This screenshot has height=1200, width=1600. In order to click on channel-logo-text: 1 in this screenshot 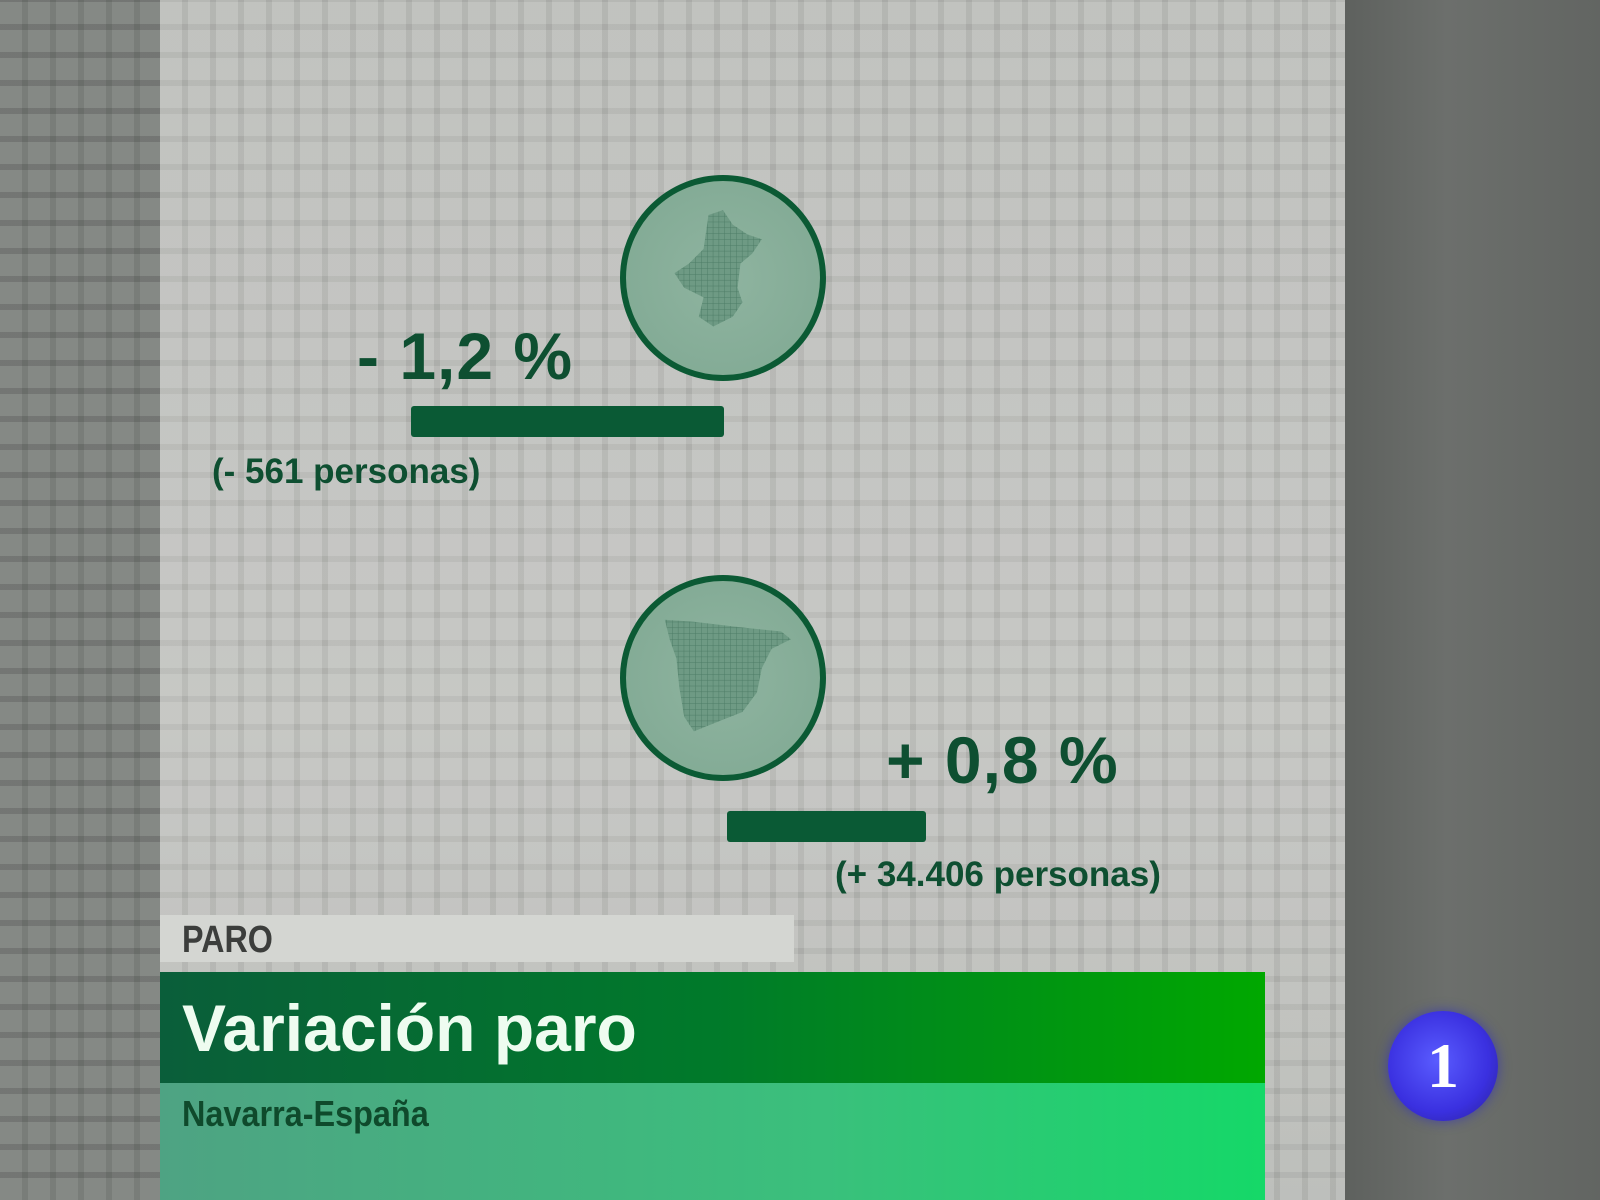, I will do `click(1443, 1065)`.